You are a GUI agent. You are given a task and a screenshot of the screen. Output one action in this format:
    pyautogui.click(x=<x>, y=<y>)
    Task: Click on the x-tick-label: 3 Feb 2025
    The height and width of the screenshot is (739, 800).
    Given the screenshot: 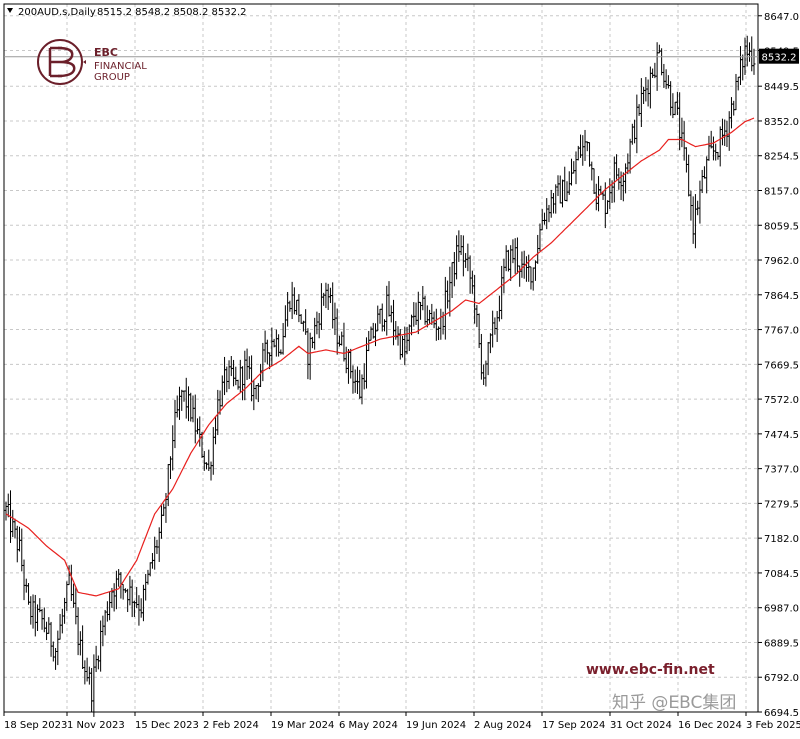 What is the action you would take?
    pyautogui.click(x=773, y=725)
    